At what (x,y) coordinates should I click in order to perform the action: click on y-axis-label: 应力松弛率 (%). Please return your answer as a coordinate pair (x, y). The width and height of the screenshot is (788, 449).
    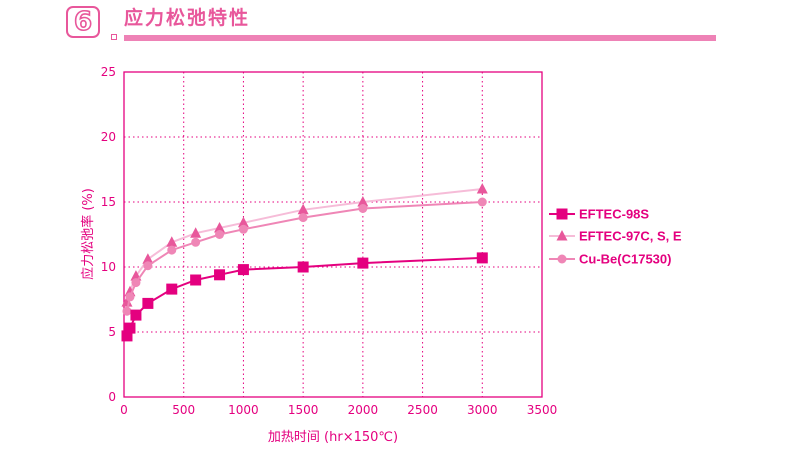
    Looking at the image, I should click on (88, 234).